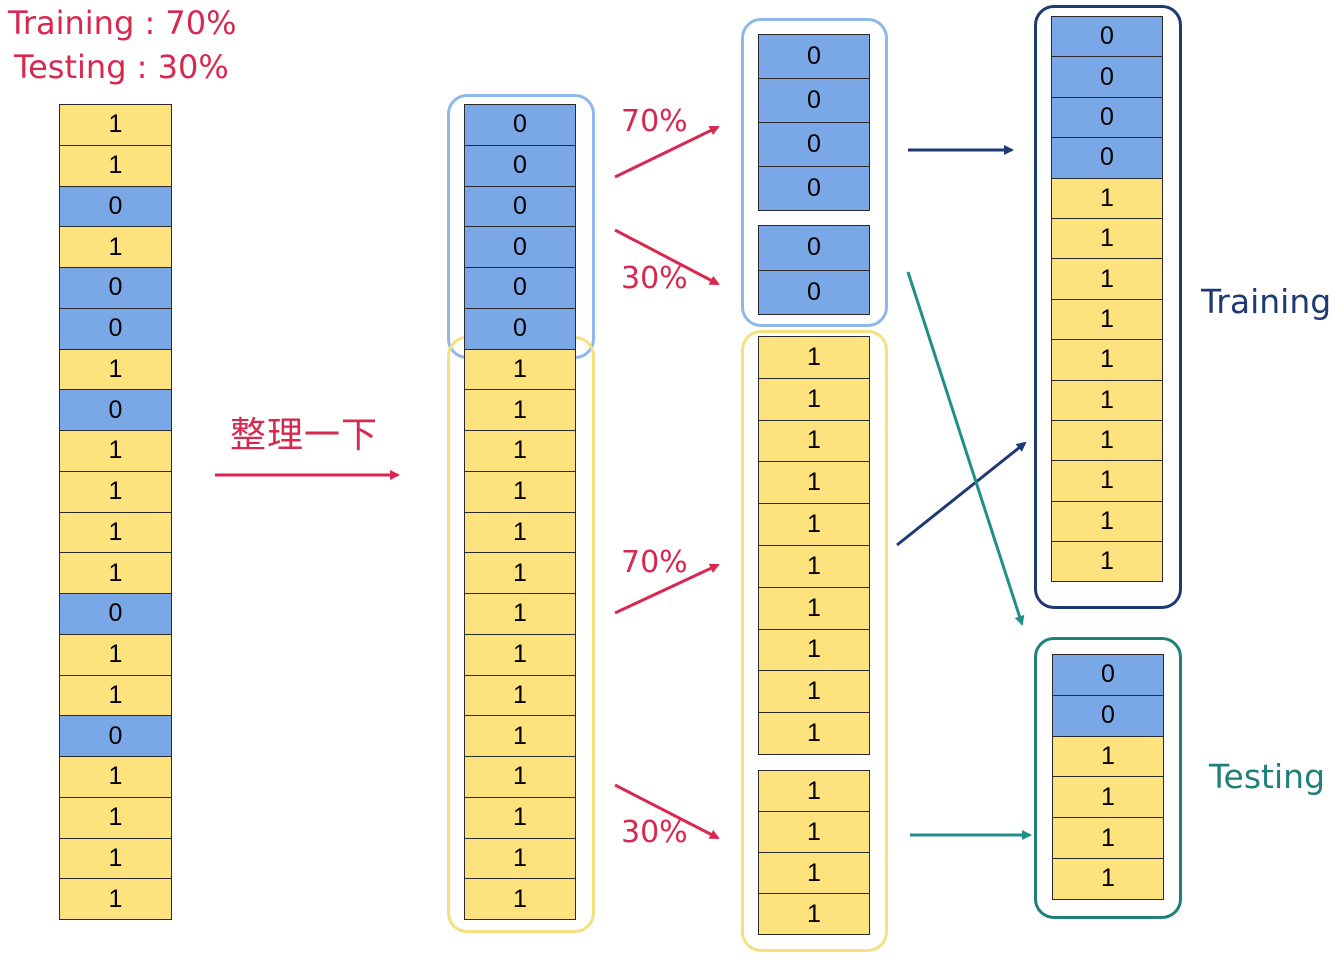 The width and height of the screenshot is (1344, 970). What do you see at coordinates (1266, 301) in the screenshot?
I see `training-label: Training` at bounding box center [1266, 301].